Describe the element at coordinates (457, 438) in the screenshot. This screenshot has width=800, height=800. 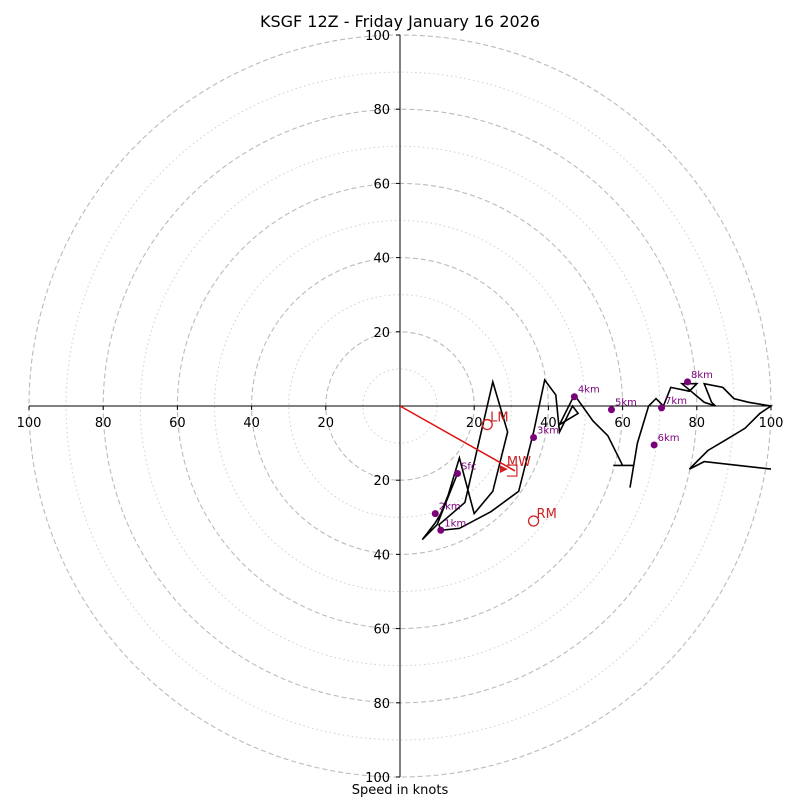
I see `shear-vector-line` at that location.